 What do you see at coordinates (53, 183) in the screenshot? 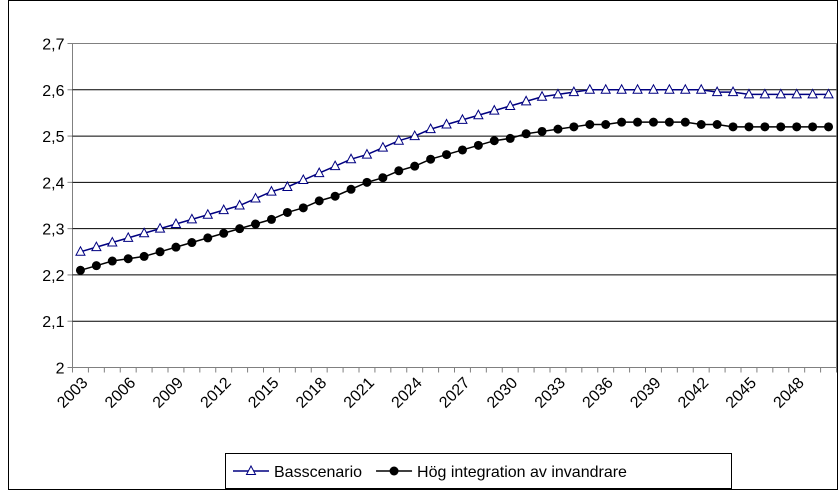
I see `y-tick-label: 2,4` at bounding box center [53, 183].